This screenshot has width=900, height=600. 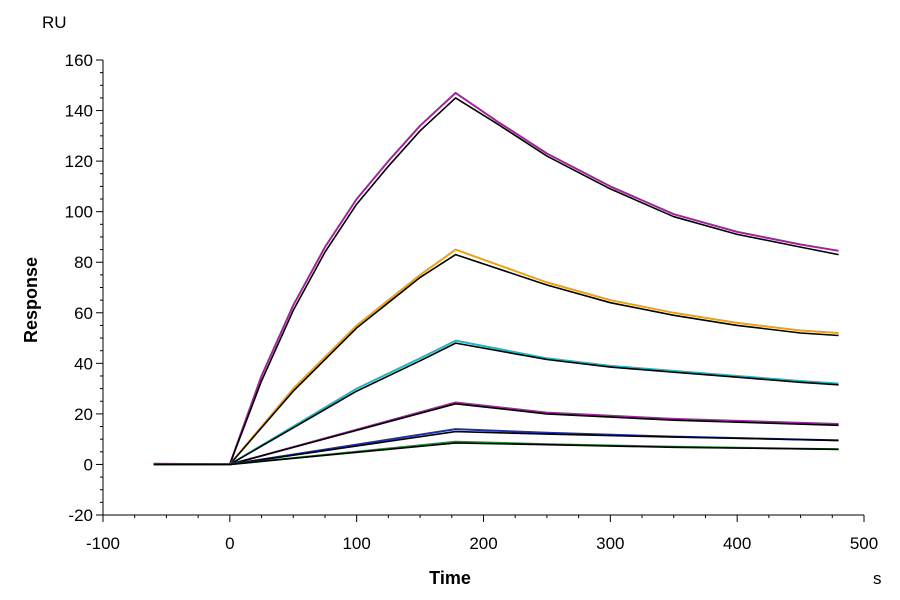 What do you see at coordinates (54, 22) in the screenshot?
I see `y-unit-label: RU` at bounding box center [54, 22].